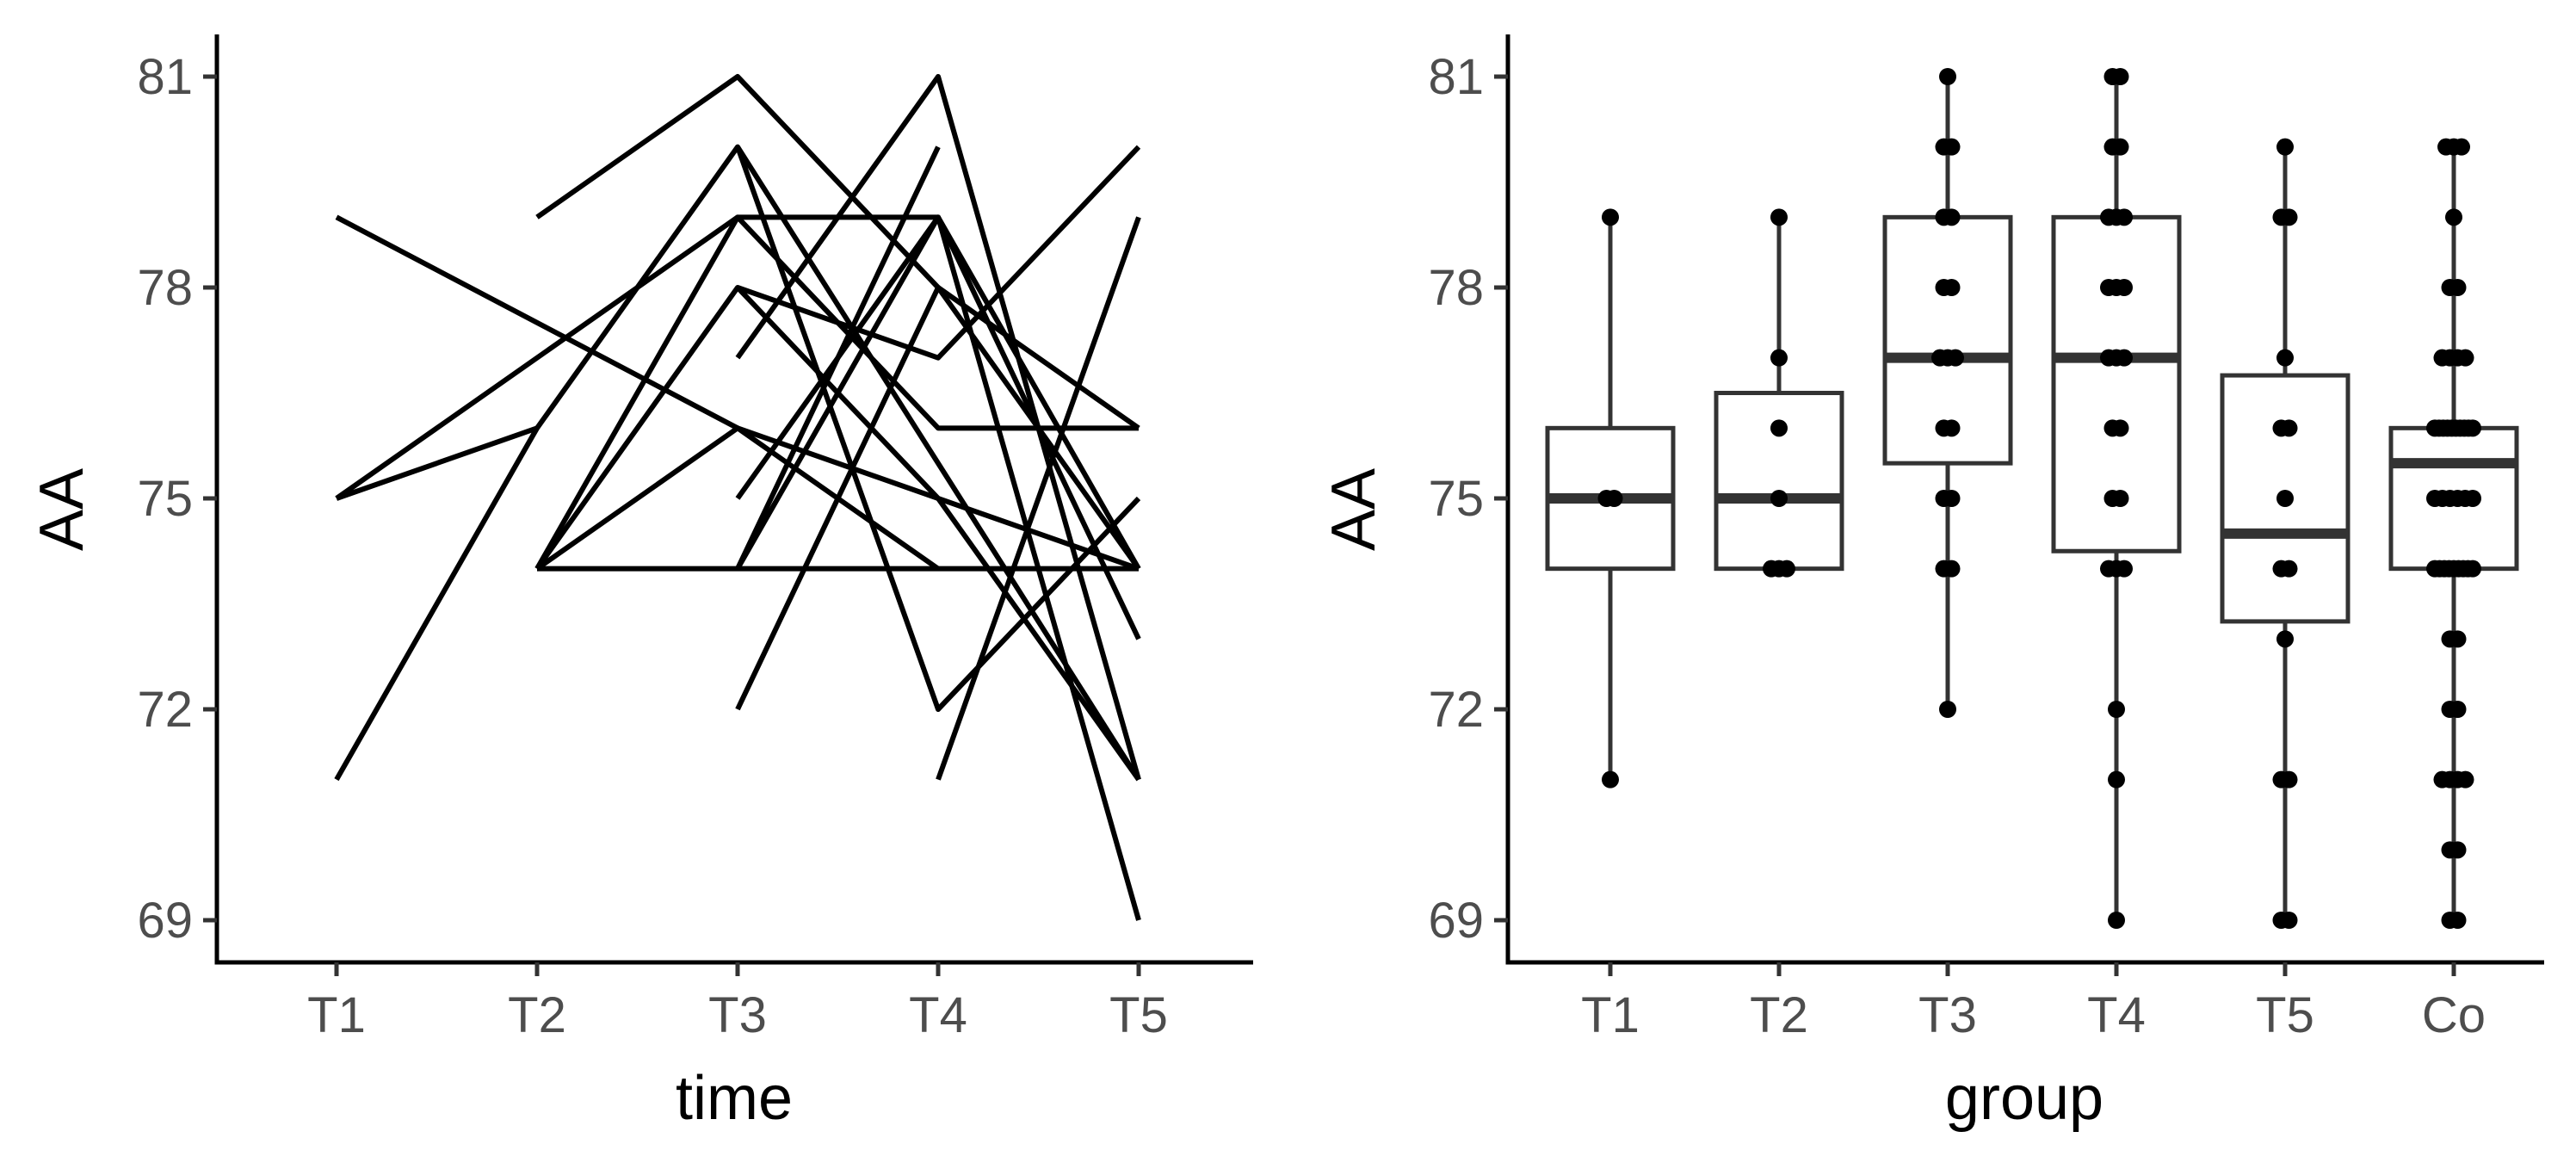 The width and height of the screenshot is (2576, 1175). I want to click on box, so click(1779, 482).